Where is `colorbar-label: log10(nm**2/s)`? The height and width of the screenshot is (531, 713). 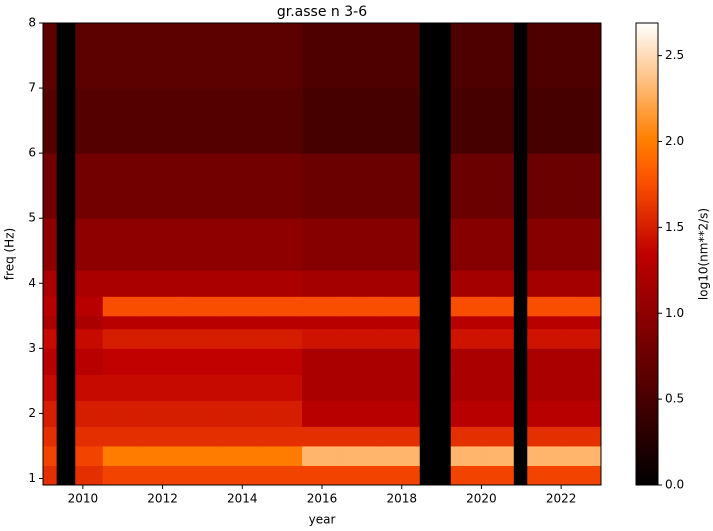
colorbar-label: log10(nm**2/s) is located at coordinates (704, 254).